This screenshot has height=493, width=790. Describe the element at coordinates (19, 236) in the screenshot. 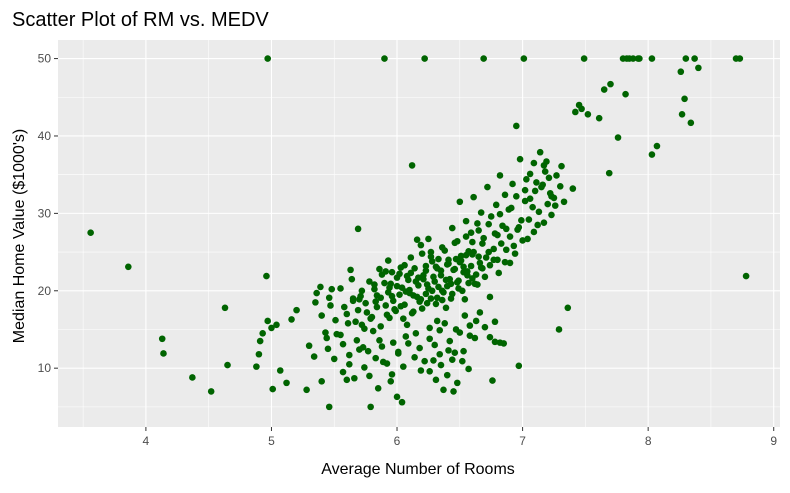

I see `y-axis-title: Median Home Value ($1000's)` at that location.